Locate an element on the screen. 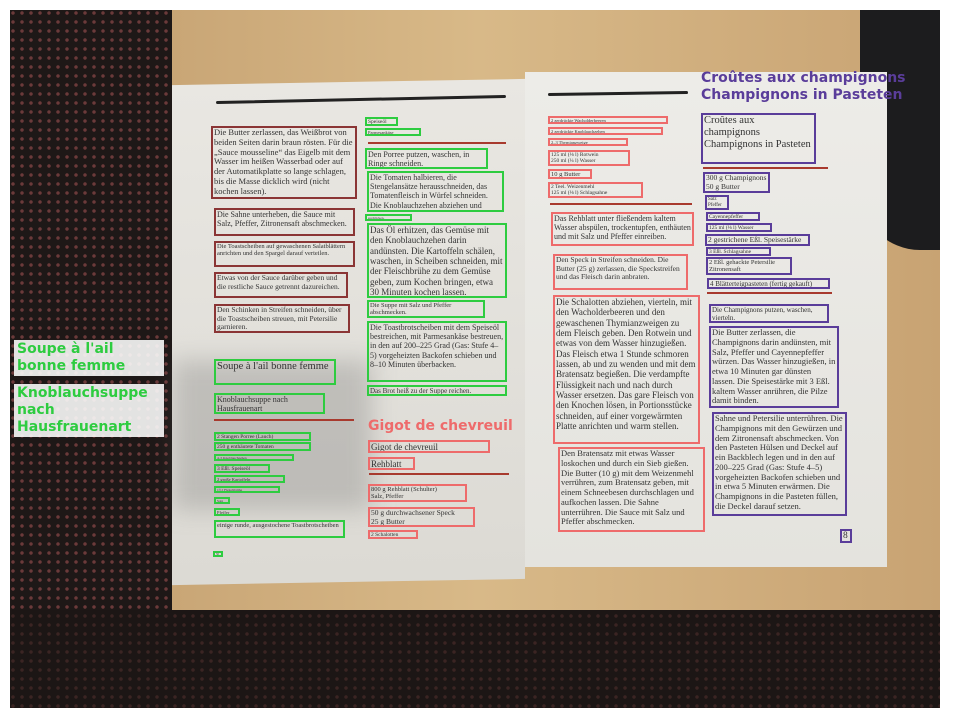 This screenshot has height=717, width=977. annotated-text-block: 2 gestrichene Eßl. Speisestärke is located at coordinates (757, 240).